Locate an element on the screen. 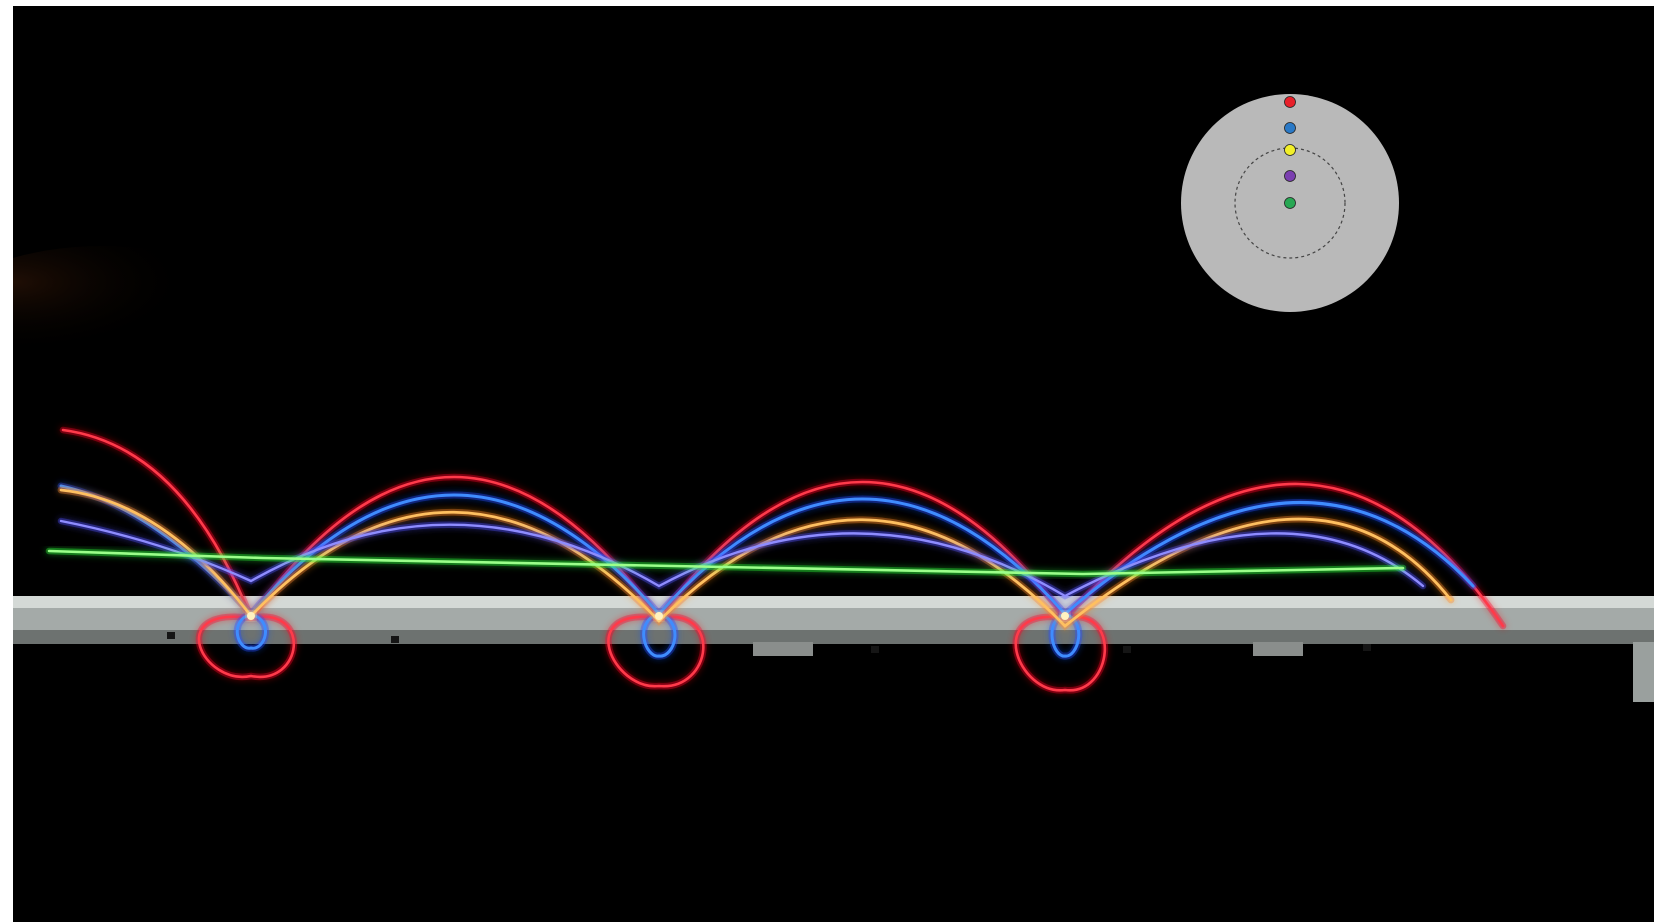 This screenshot has height=922, width=1663. background-haze is located at coordinates (133, 306).